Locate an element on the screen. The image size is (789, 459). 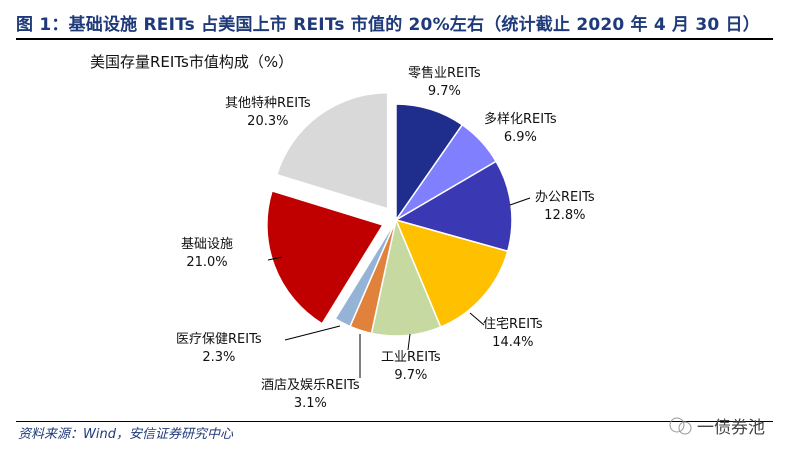
slice-label-1: 多样化REITs 6.9% is located at coordinates (520, 128).